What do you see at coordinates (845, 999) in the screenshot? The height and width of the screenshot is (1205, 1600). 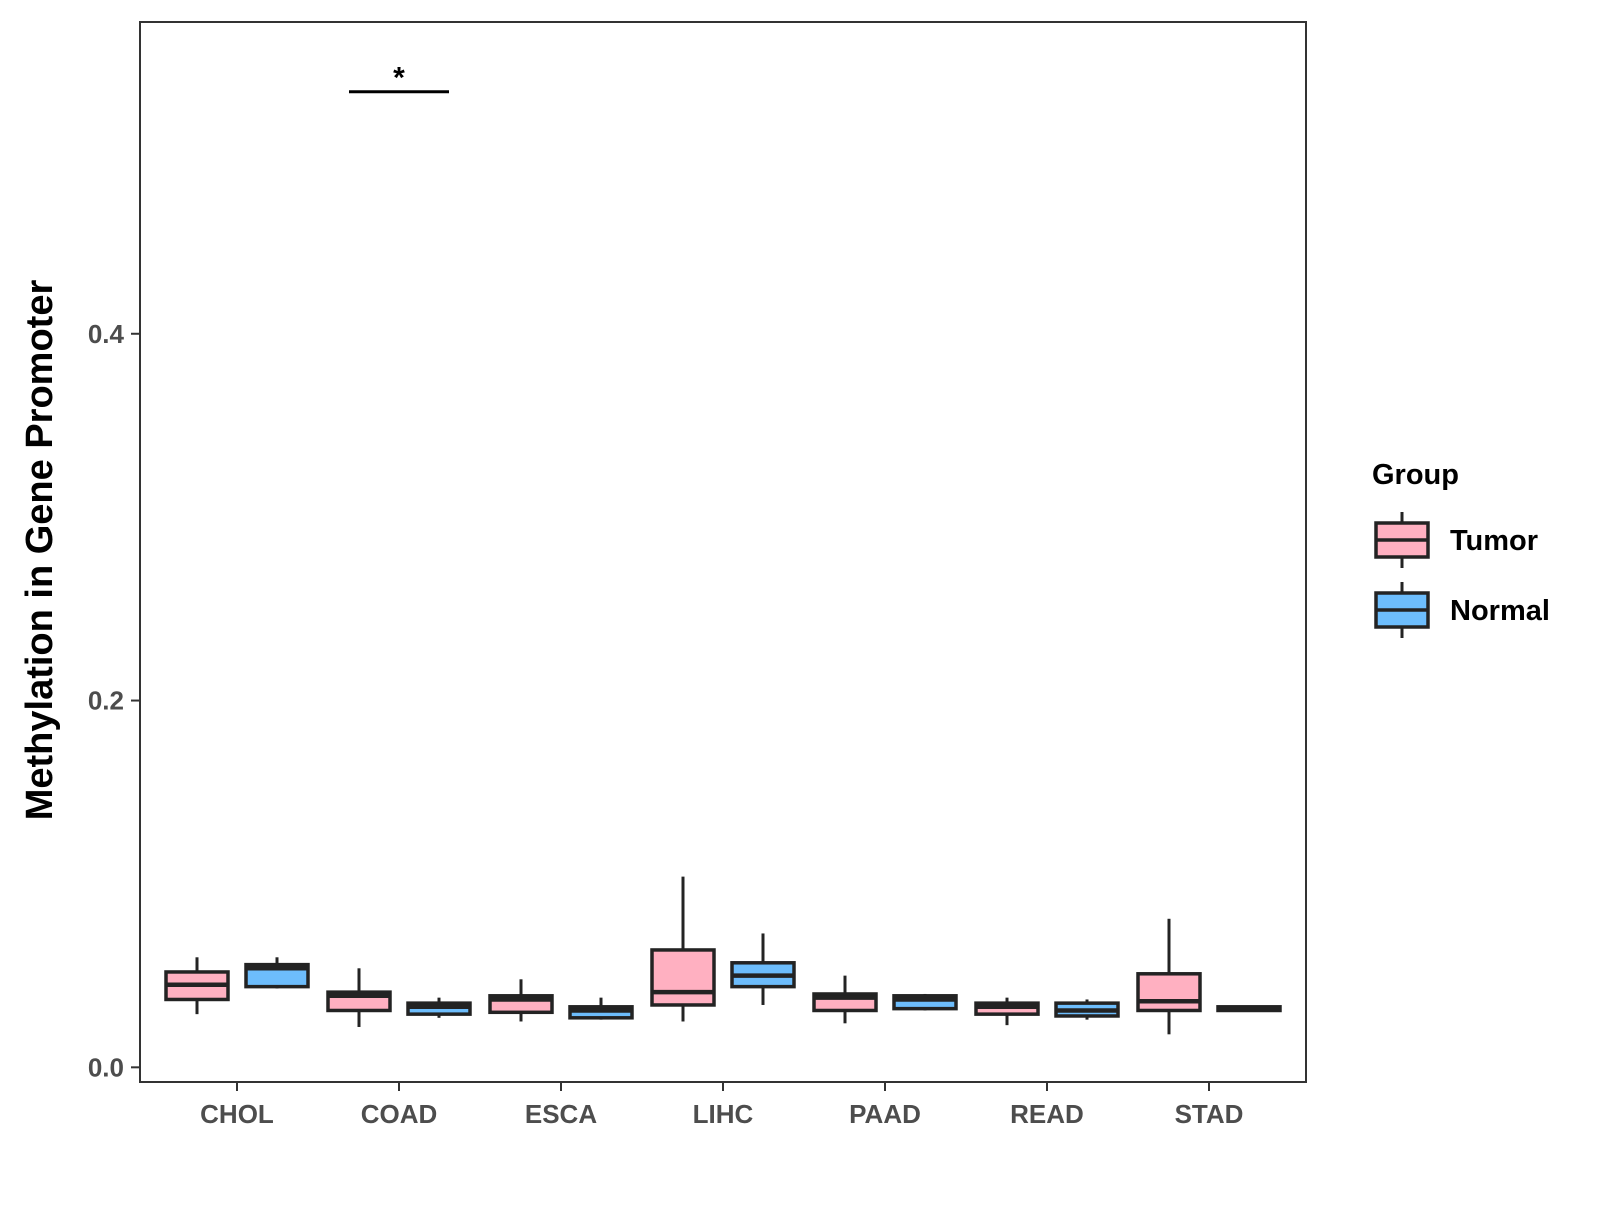 I see `box-tumor-paad` at bounding box center [845, 999].